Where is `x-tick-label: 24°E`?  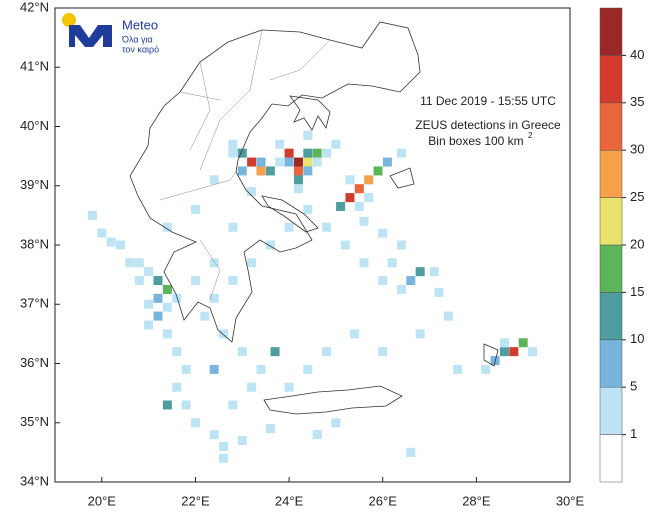
x-tick-label: 24°E is located at coordinates (289, 500).